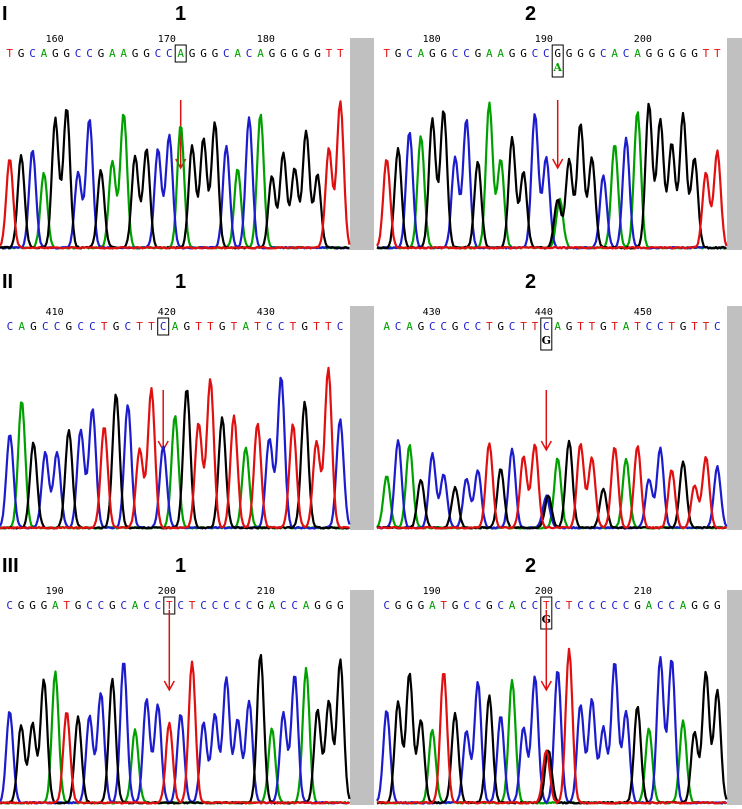 This screenshot has height=809, width=742. Describe the element at coordinates (5, 14) in the screenshot. I see `row-label: I` at that location.